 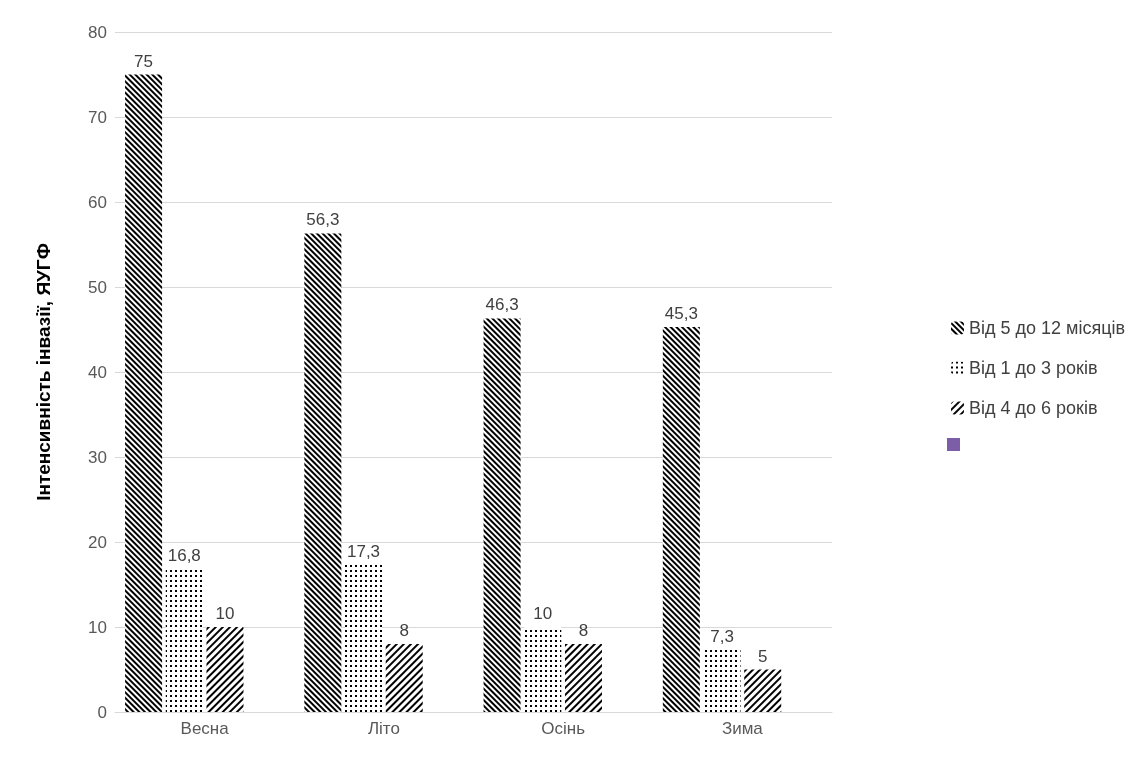 What do you see at coordinates (502, 305) in the screenshot?
I see `data-label: 46,3` at bounding box center [502, 305].